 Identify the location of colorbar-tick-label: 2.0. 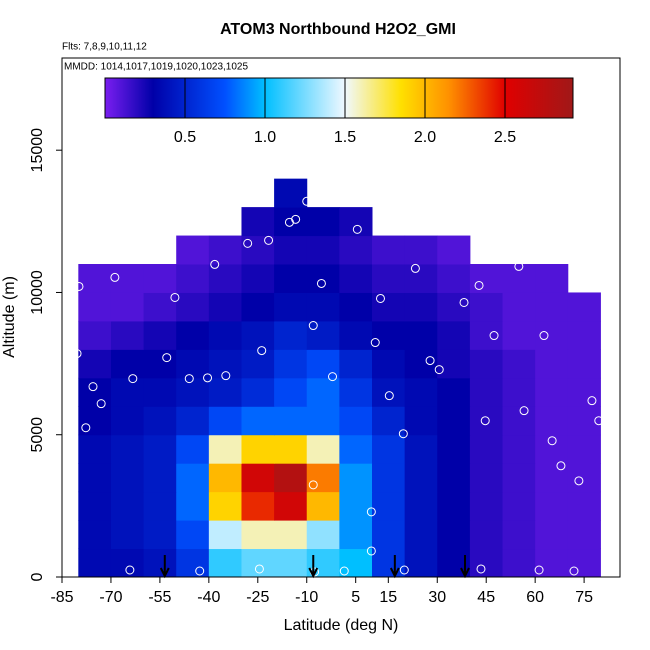
(425, 137).